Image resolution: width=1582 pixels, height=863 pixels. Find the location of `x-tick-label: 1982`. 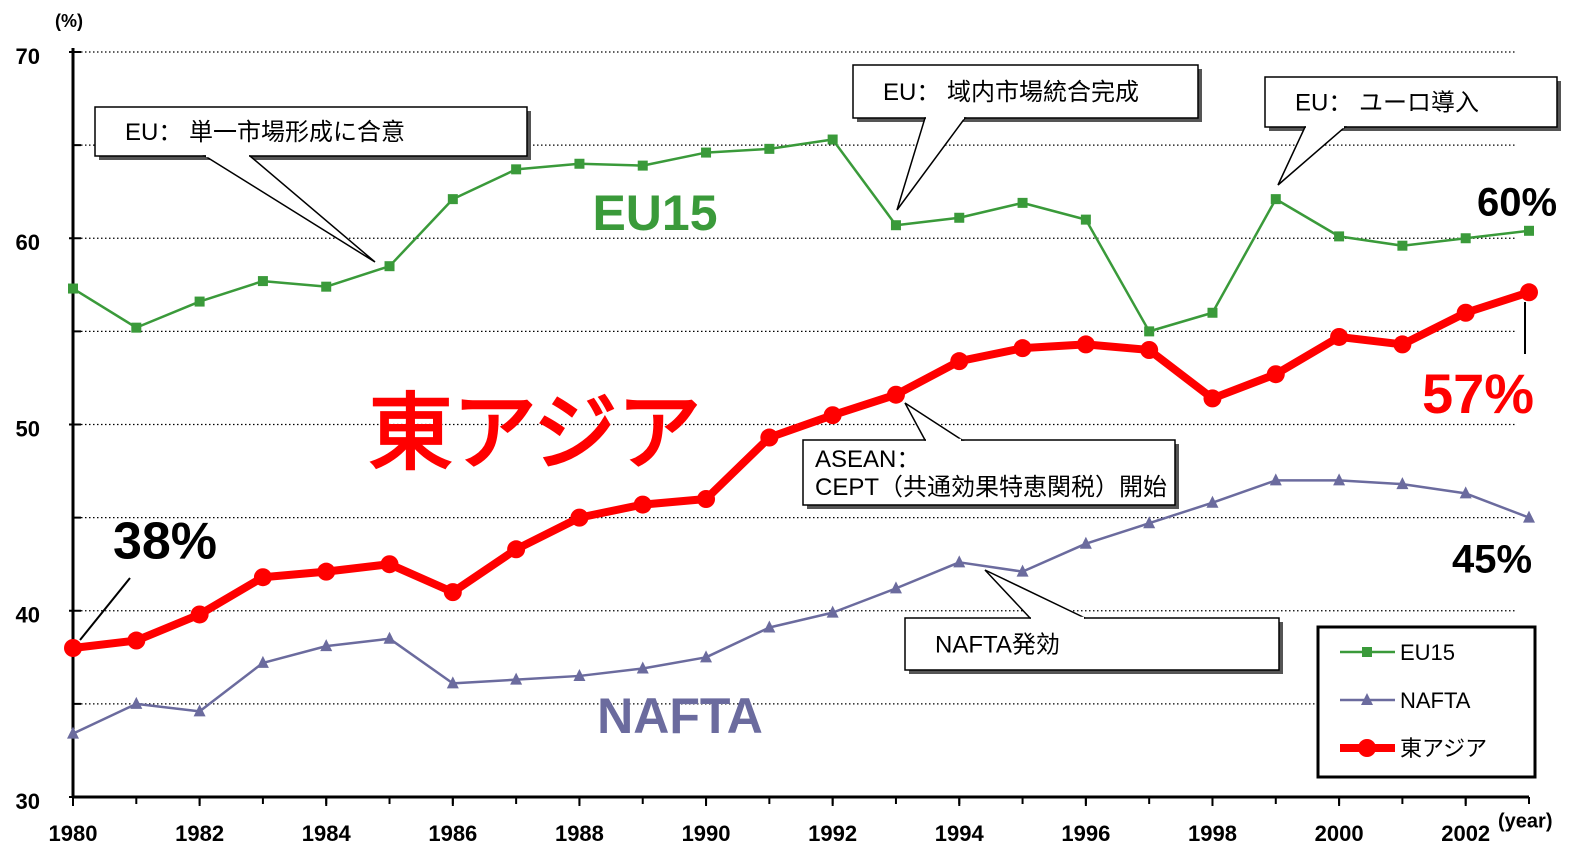

x-tick-label: 1982 is located at coordinates (199, 833).